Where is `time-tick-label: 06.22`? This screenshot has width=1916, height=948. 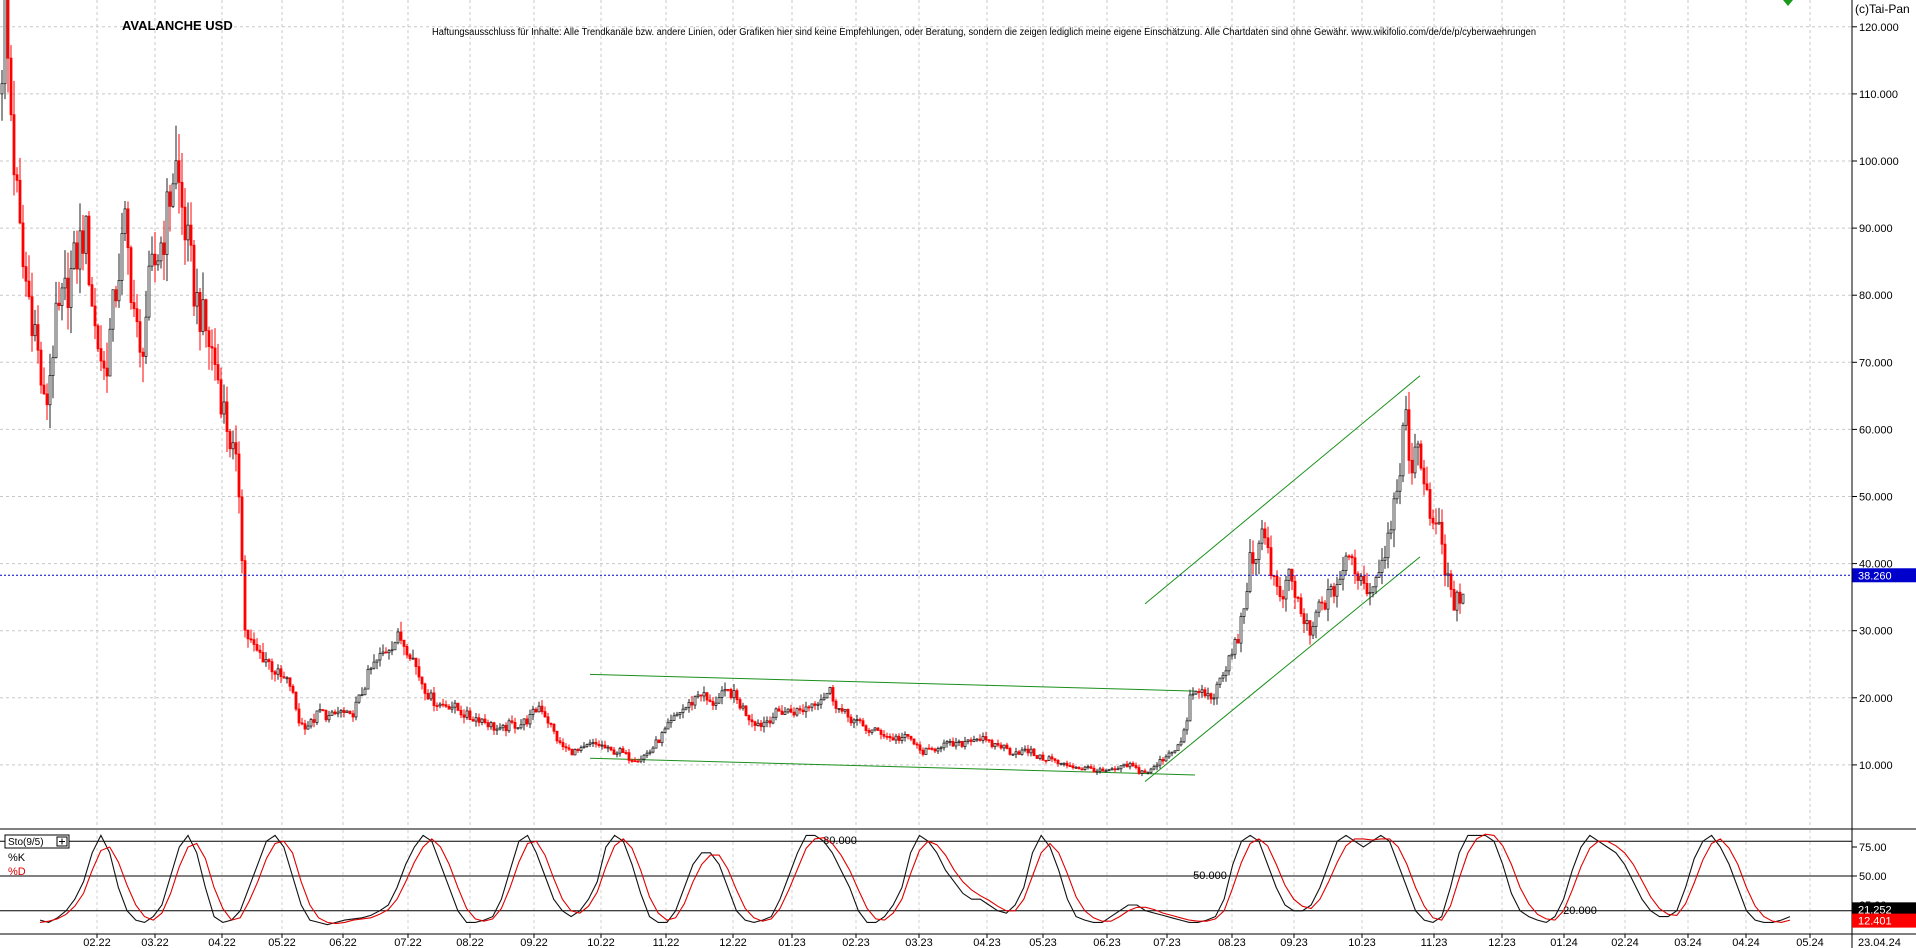
time-tick-label: 06.22 is located at coordinates (343, 942).